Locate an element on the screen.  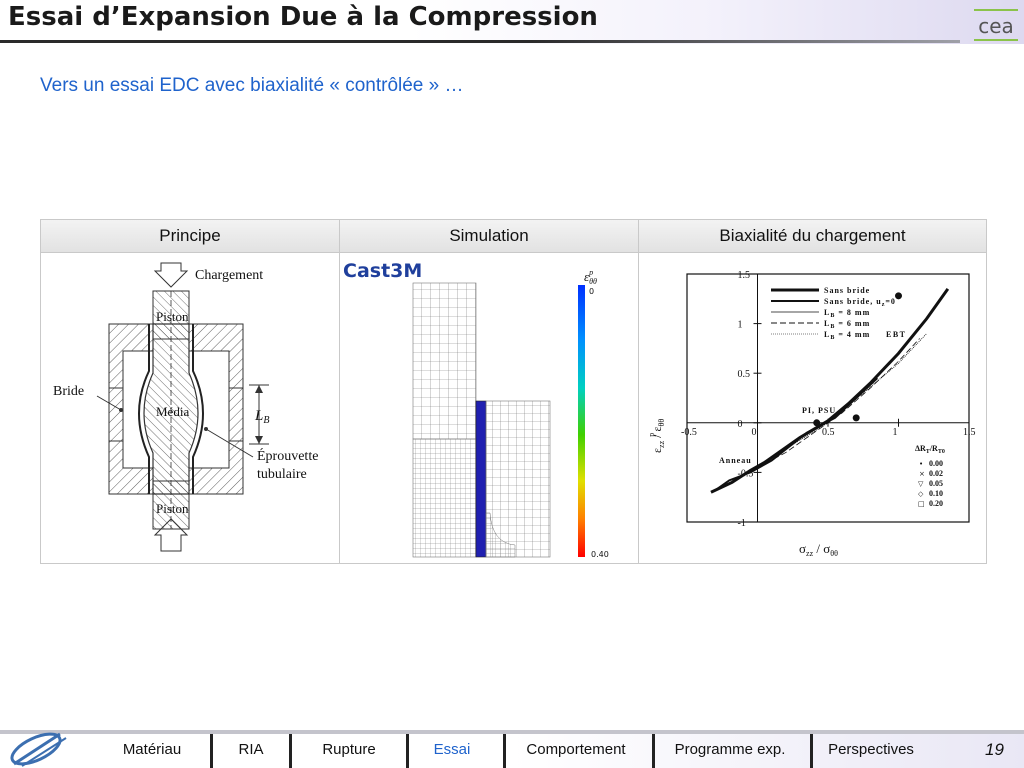
legend-entry: LB = 8 mm is located at coordinates (847, 313).